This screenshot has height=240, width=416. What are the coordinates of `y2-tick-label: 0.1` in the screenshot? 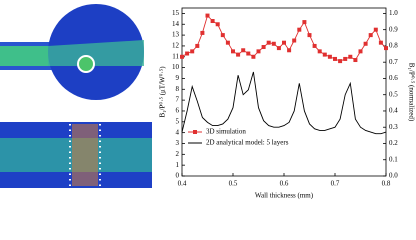 It's located at (393, 159).